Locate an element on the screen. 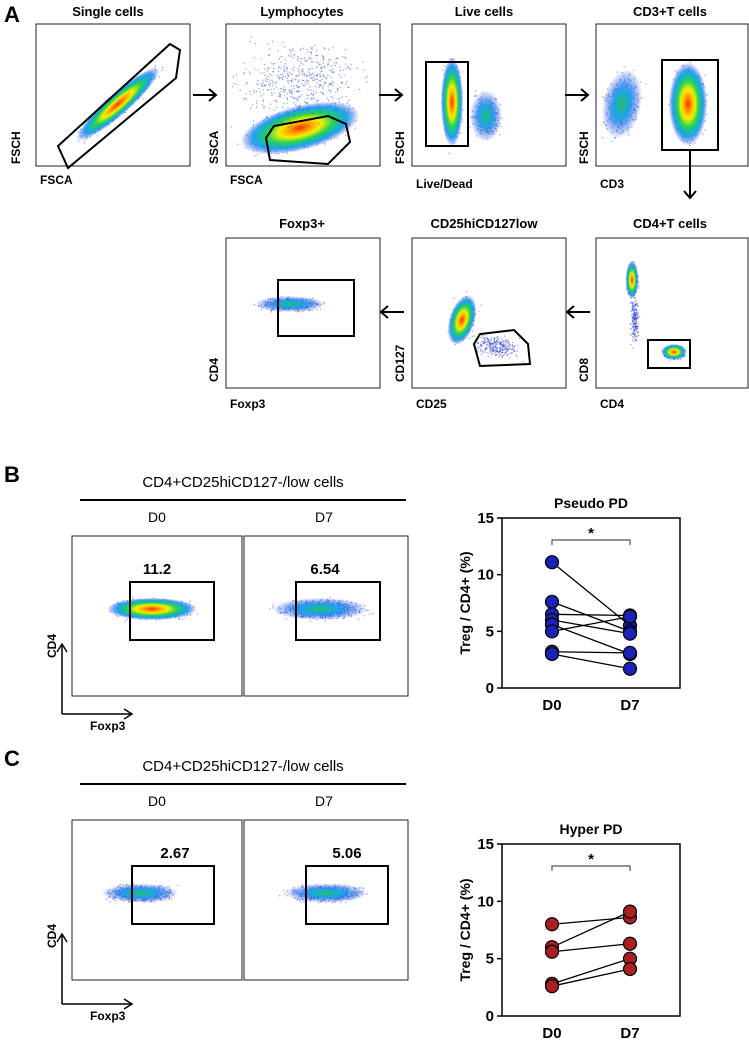 Image resolution: width=749 pixels, height=1042 pixels. y-axis-label: SSCA is located at coordinates (214, 147).